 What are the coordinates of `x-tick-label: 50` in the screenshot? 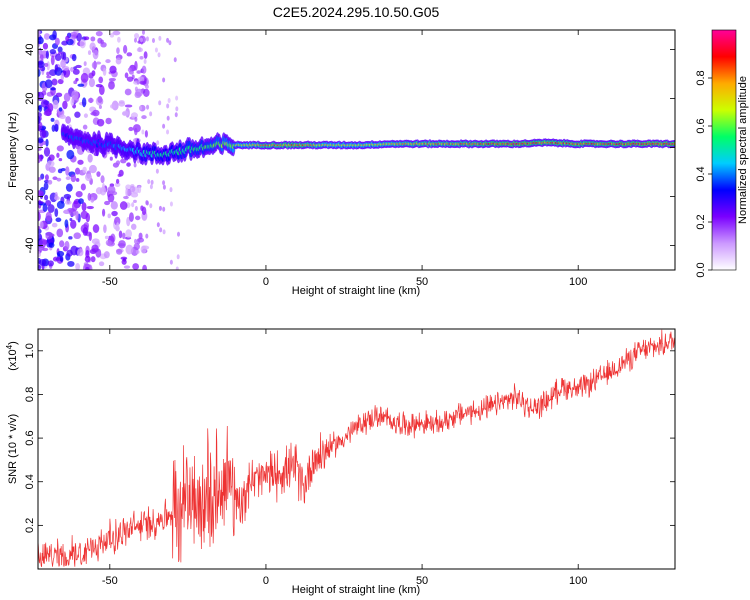 It's located at (422, 581).